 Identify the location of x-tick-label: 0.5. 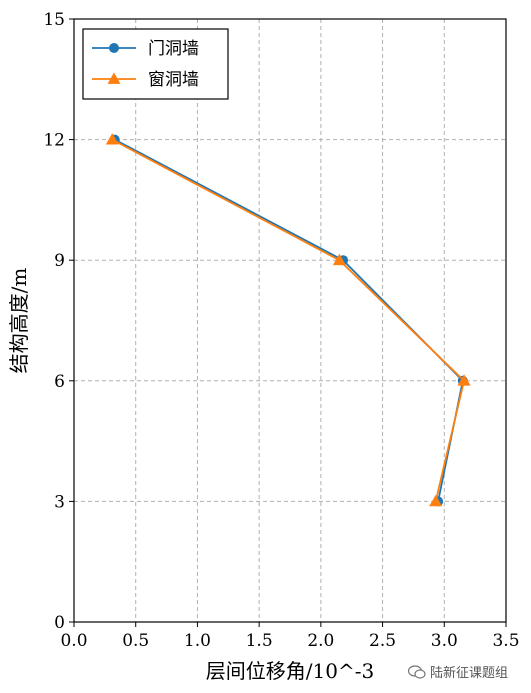
(135, 641).